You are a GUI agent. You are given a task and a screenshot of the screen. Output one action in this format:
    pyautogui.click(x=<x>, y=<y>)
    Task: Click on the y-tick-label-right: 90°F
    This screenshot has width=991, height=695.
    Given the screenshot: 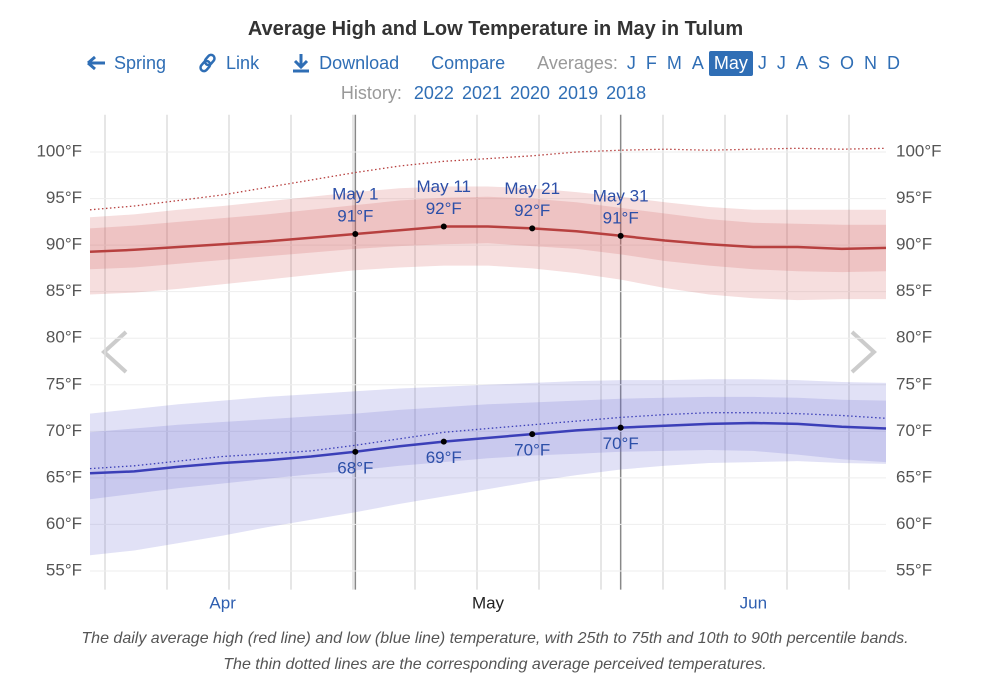 What is the action you would take?
    pyautogui.click(x=914, y=244)
    